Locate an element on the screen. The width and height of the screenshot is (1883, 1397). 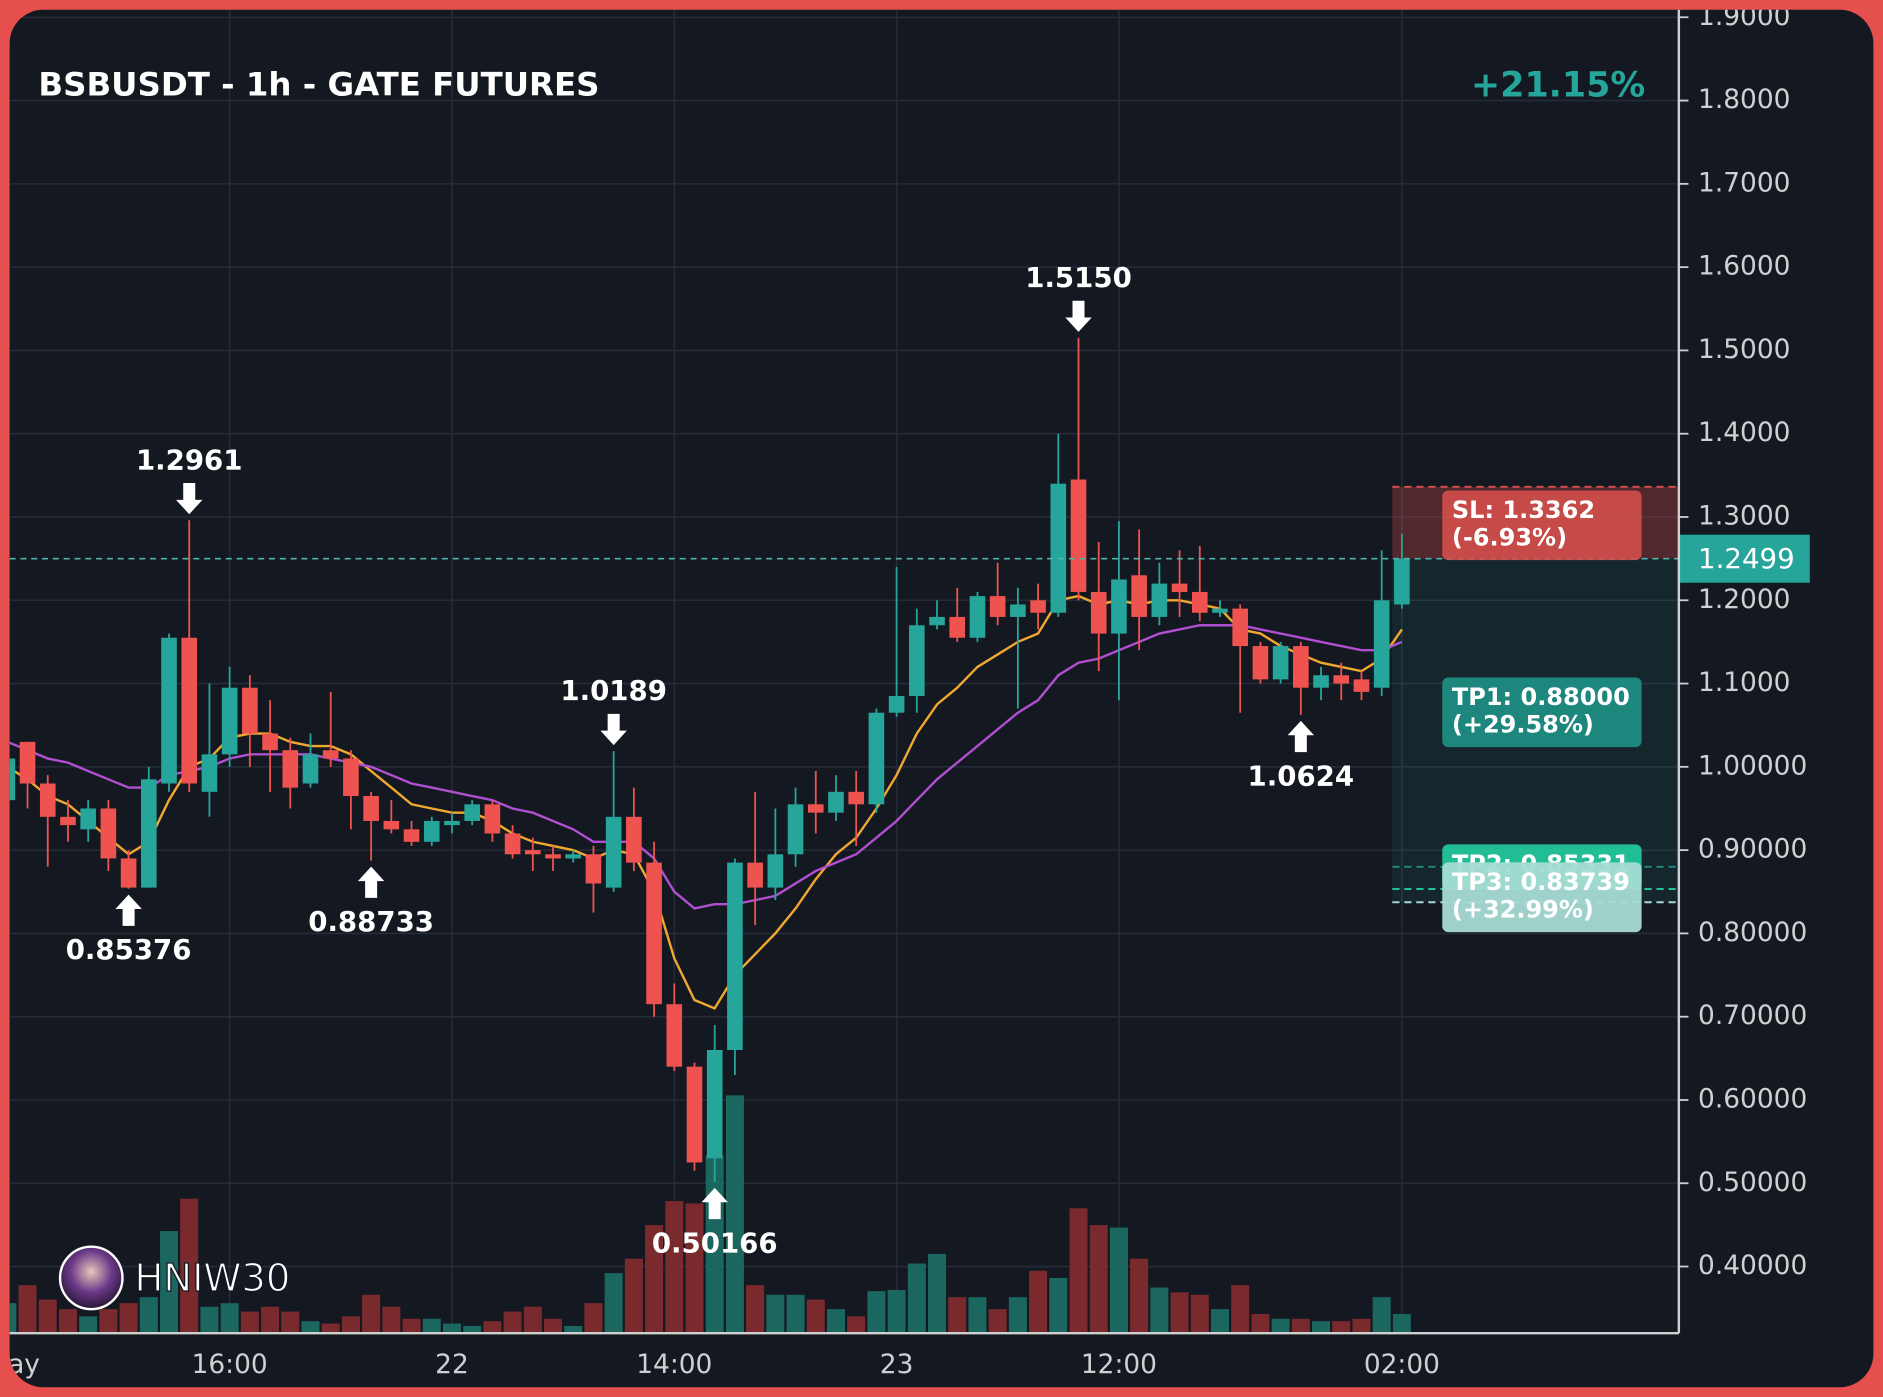
y-tick-label: 0.40000 is located at coordinates (1752, 1265).